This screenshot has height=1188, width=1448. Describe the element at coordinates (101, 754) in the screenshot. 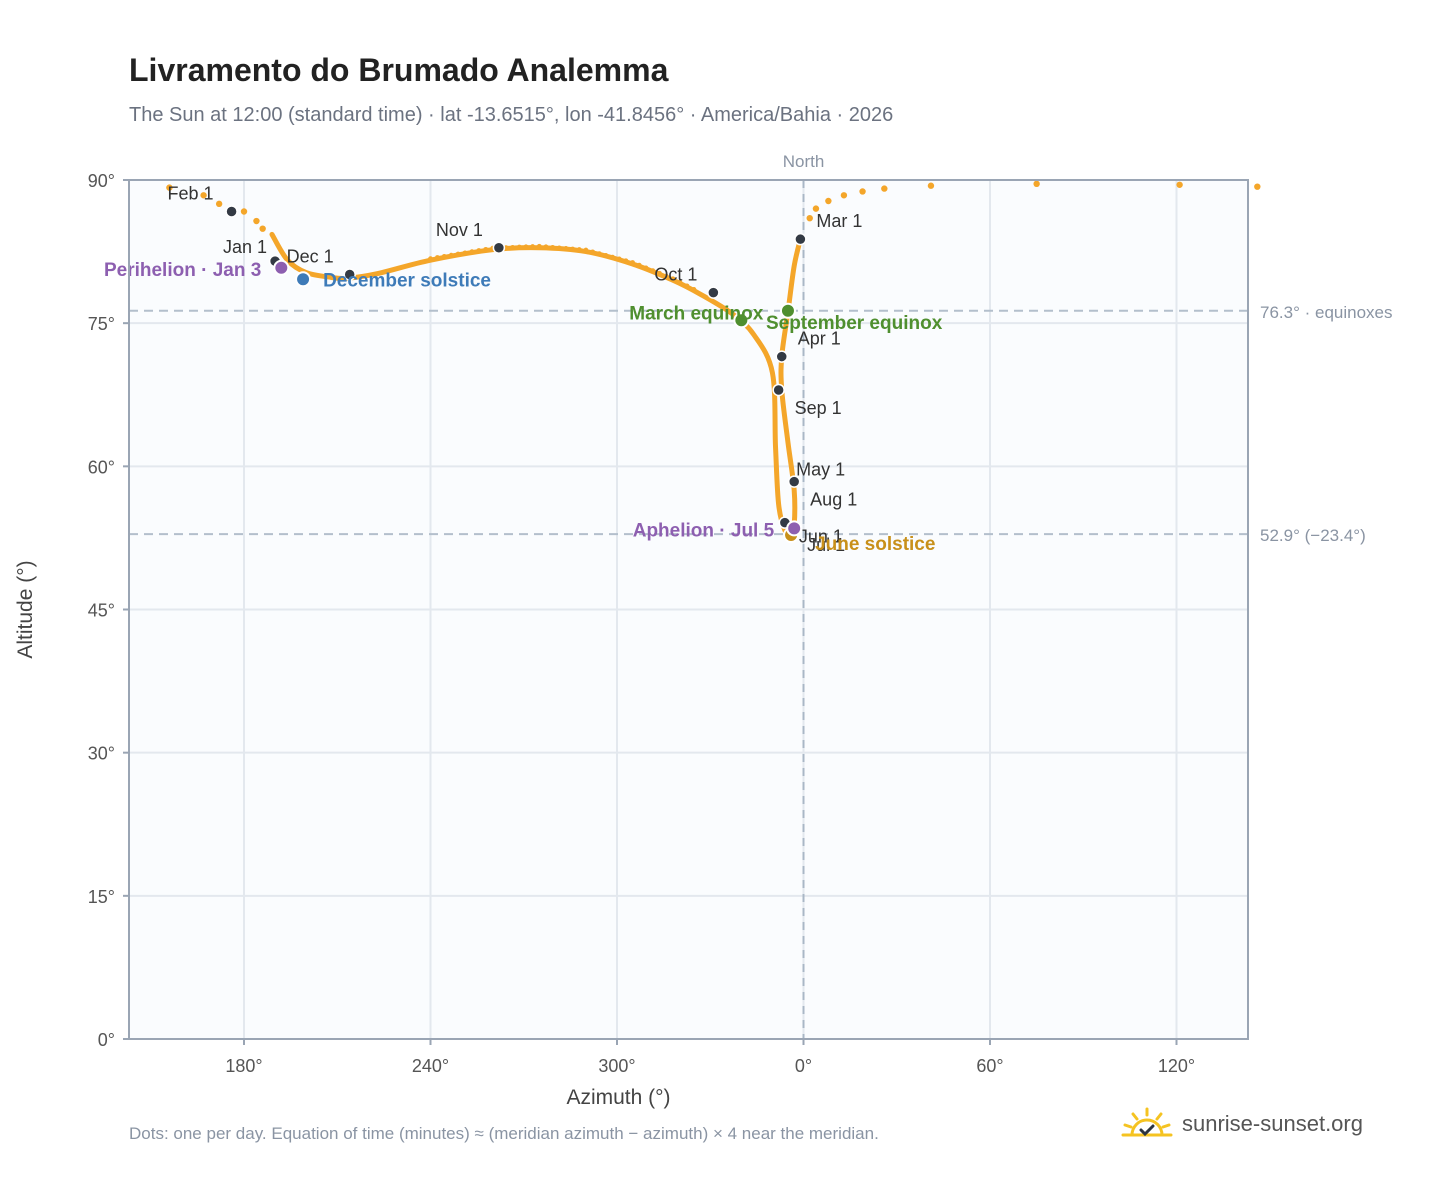

I see `y-tick-label: 30°` at that location.